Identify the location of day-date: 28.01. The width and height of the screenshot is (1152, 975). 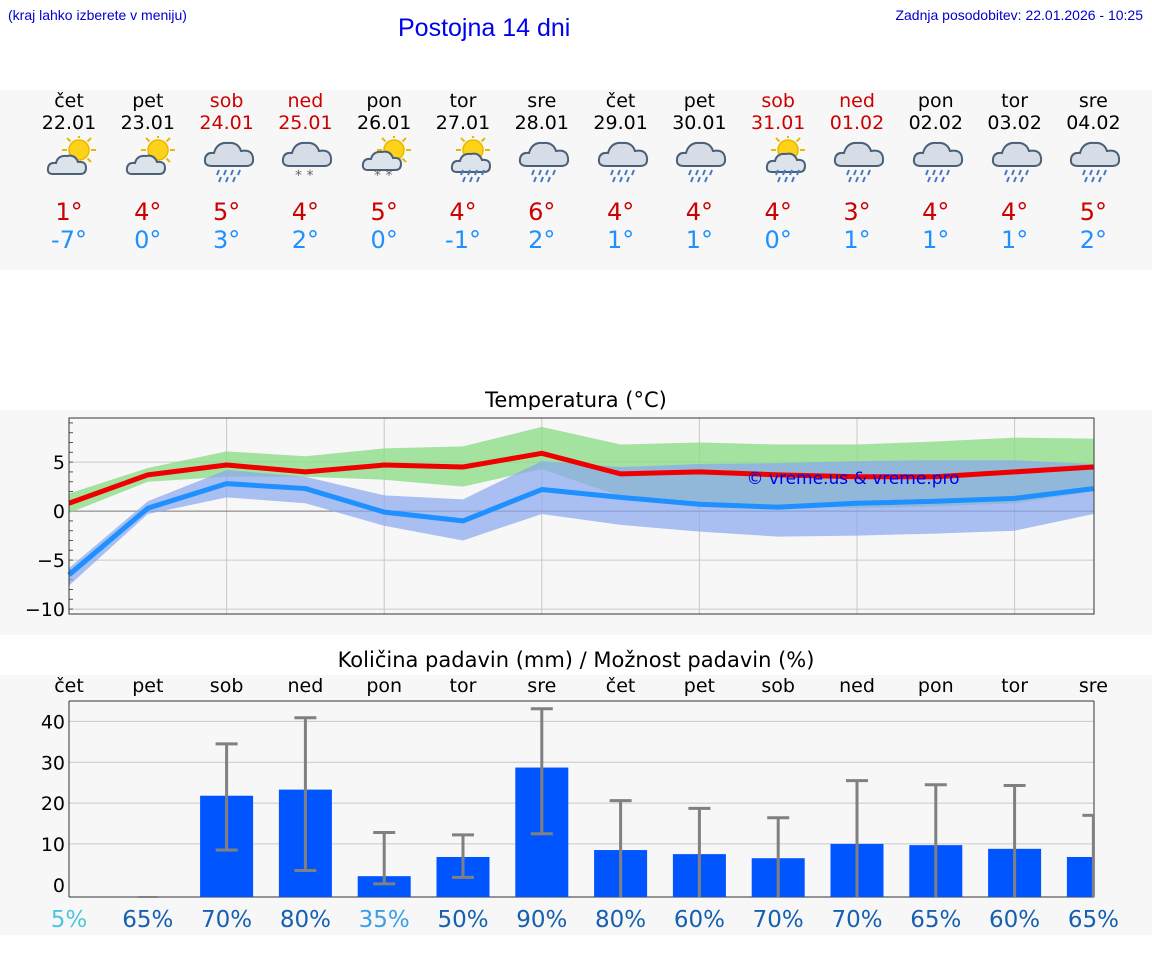
(541, 123).